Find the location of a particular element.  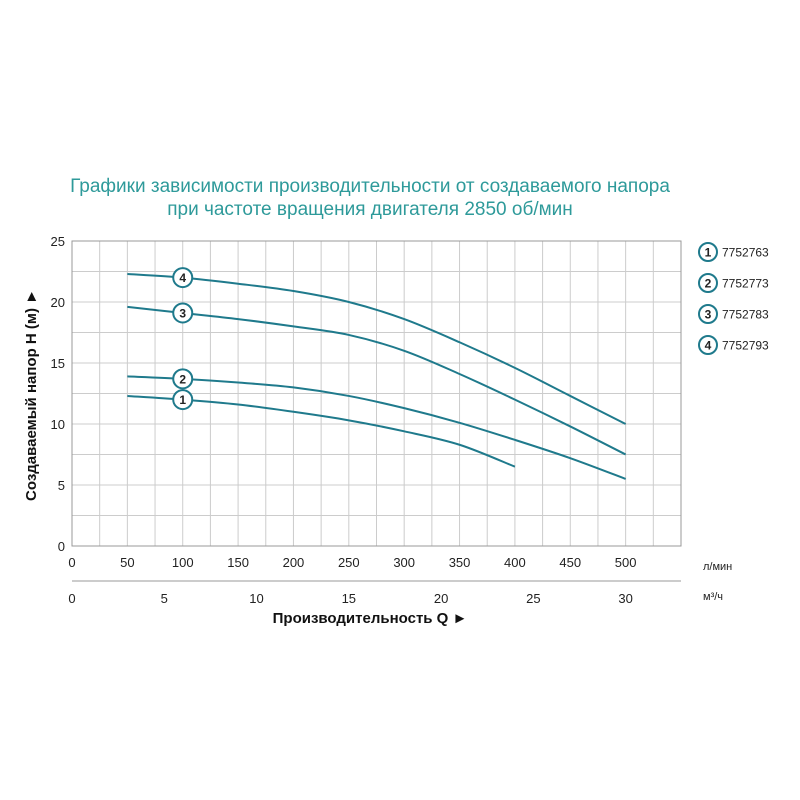

legend-badge-label: 1 is located at coordinates (708, 253).